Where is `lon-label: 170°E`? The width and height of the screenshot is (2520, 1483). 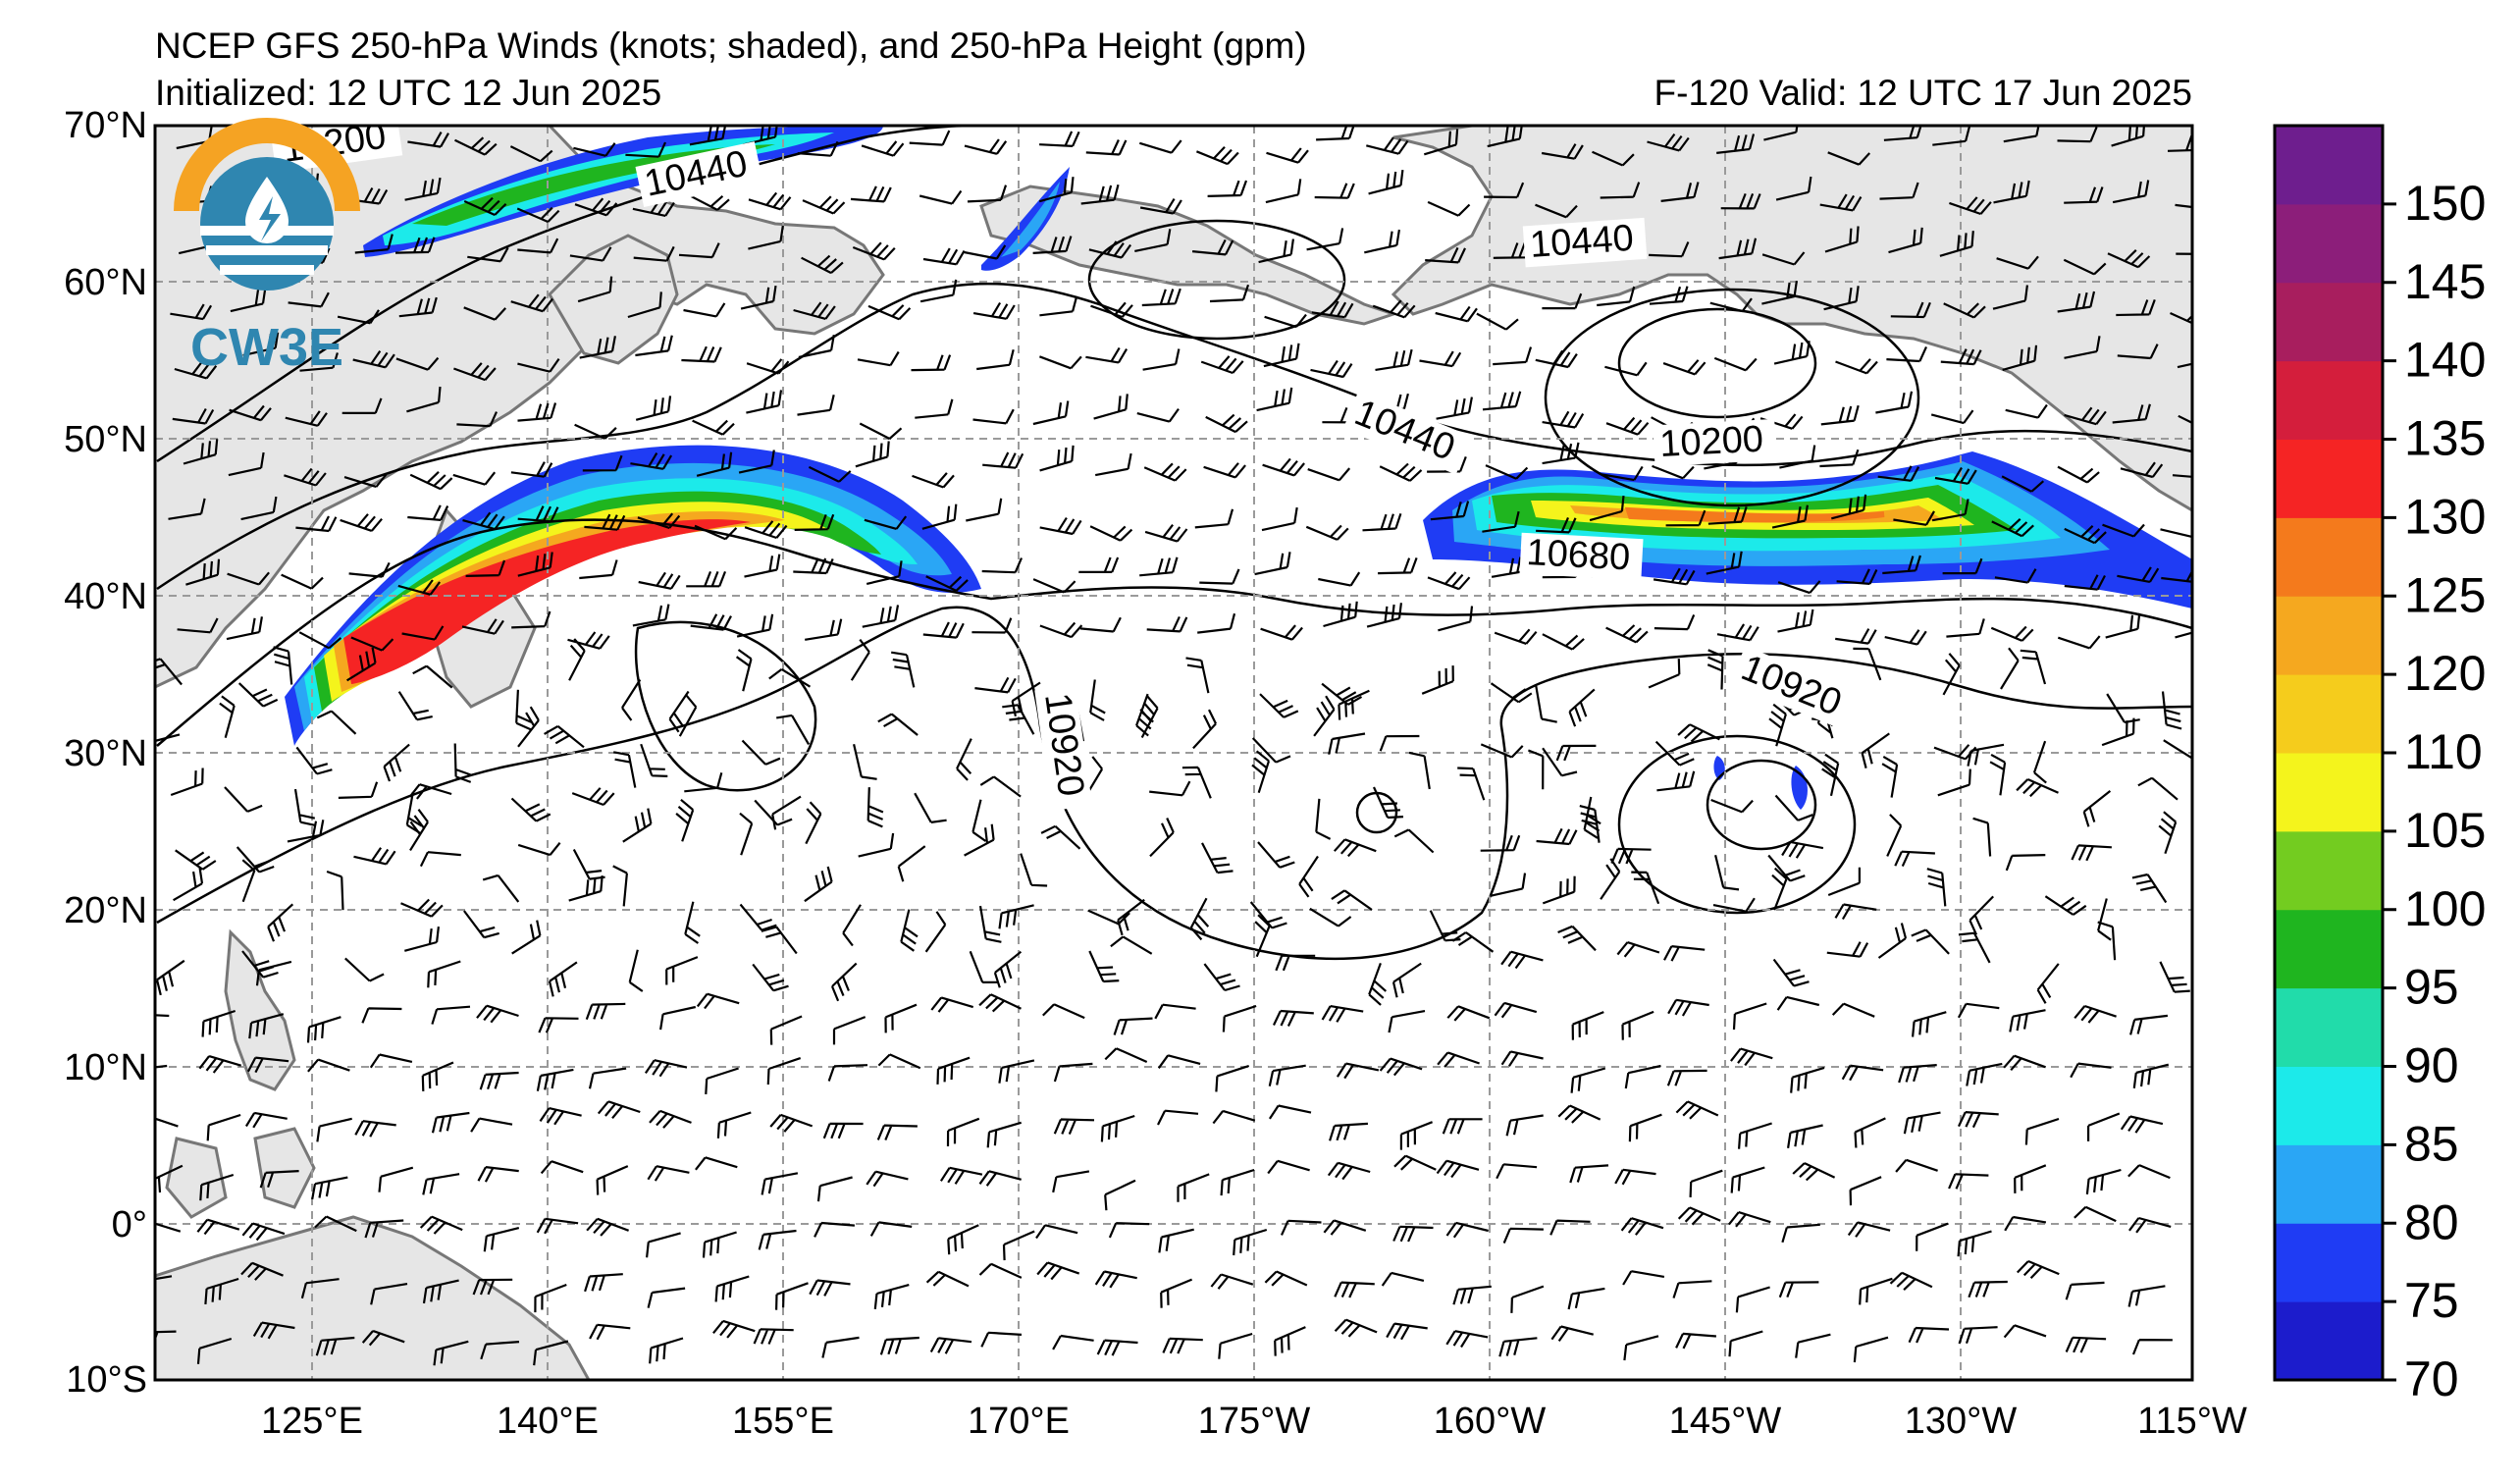
lon-label: 170°E is located at coordinates (1019, 1422).